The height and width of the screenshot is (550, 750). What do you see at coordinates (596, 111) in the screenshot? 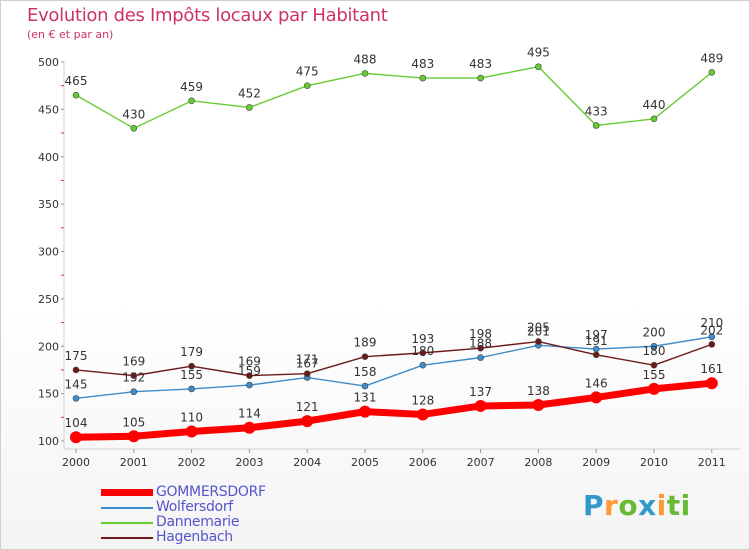
I see `data-label: 433` at bounding box center [596, 111].